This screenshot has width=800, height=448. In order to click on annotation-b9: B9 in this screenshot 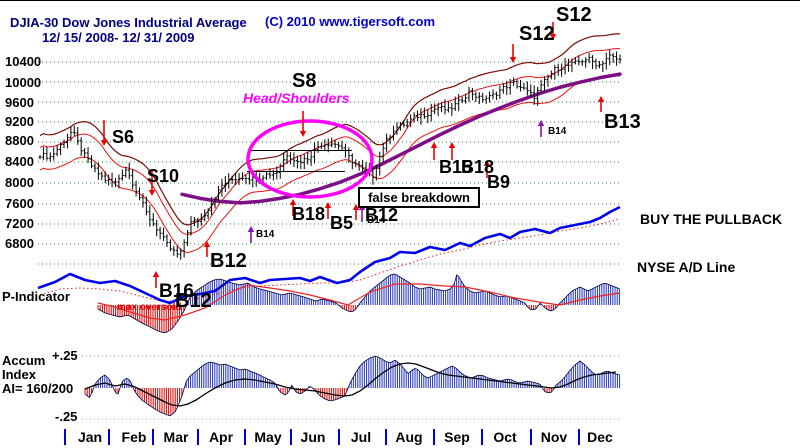, I will do `click(499, 182)`.